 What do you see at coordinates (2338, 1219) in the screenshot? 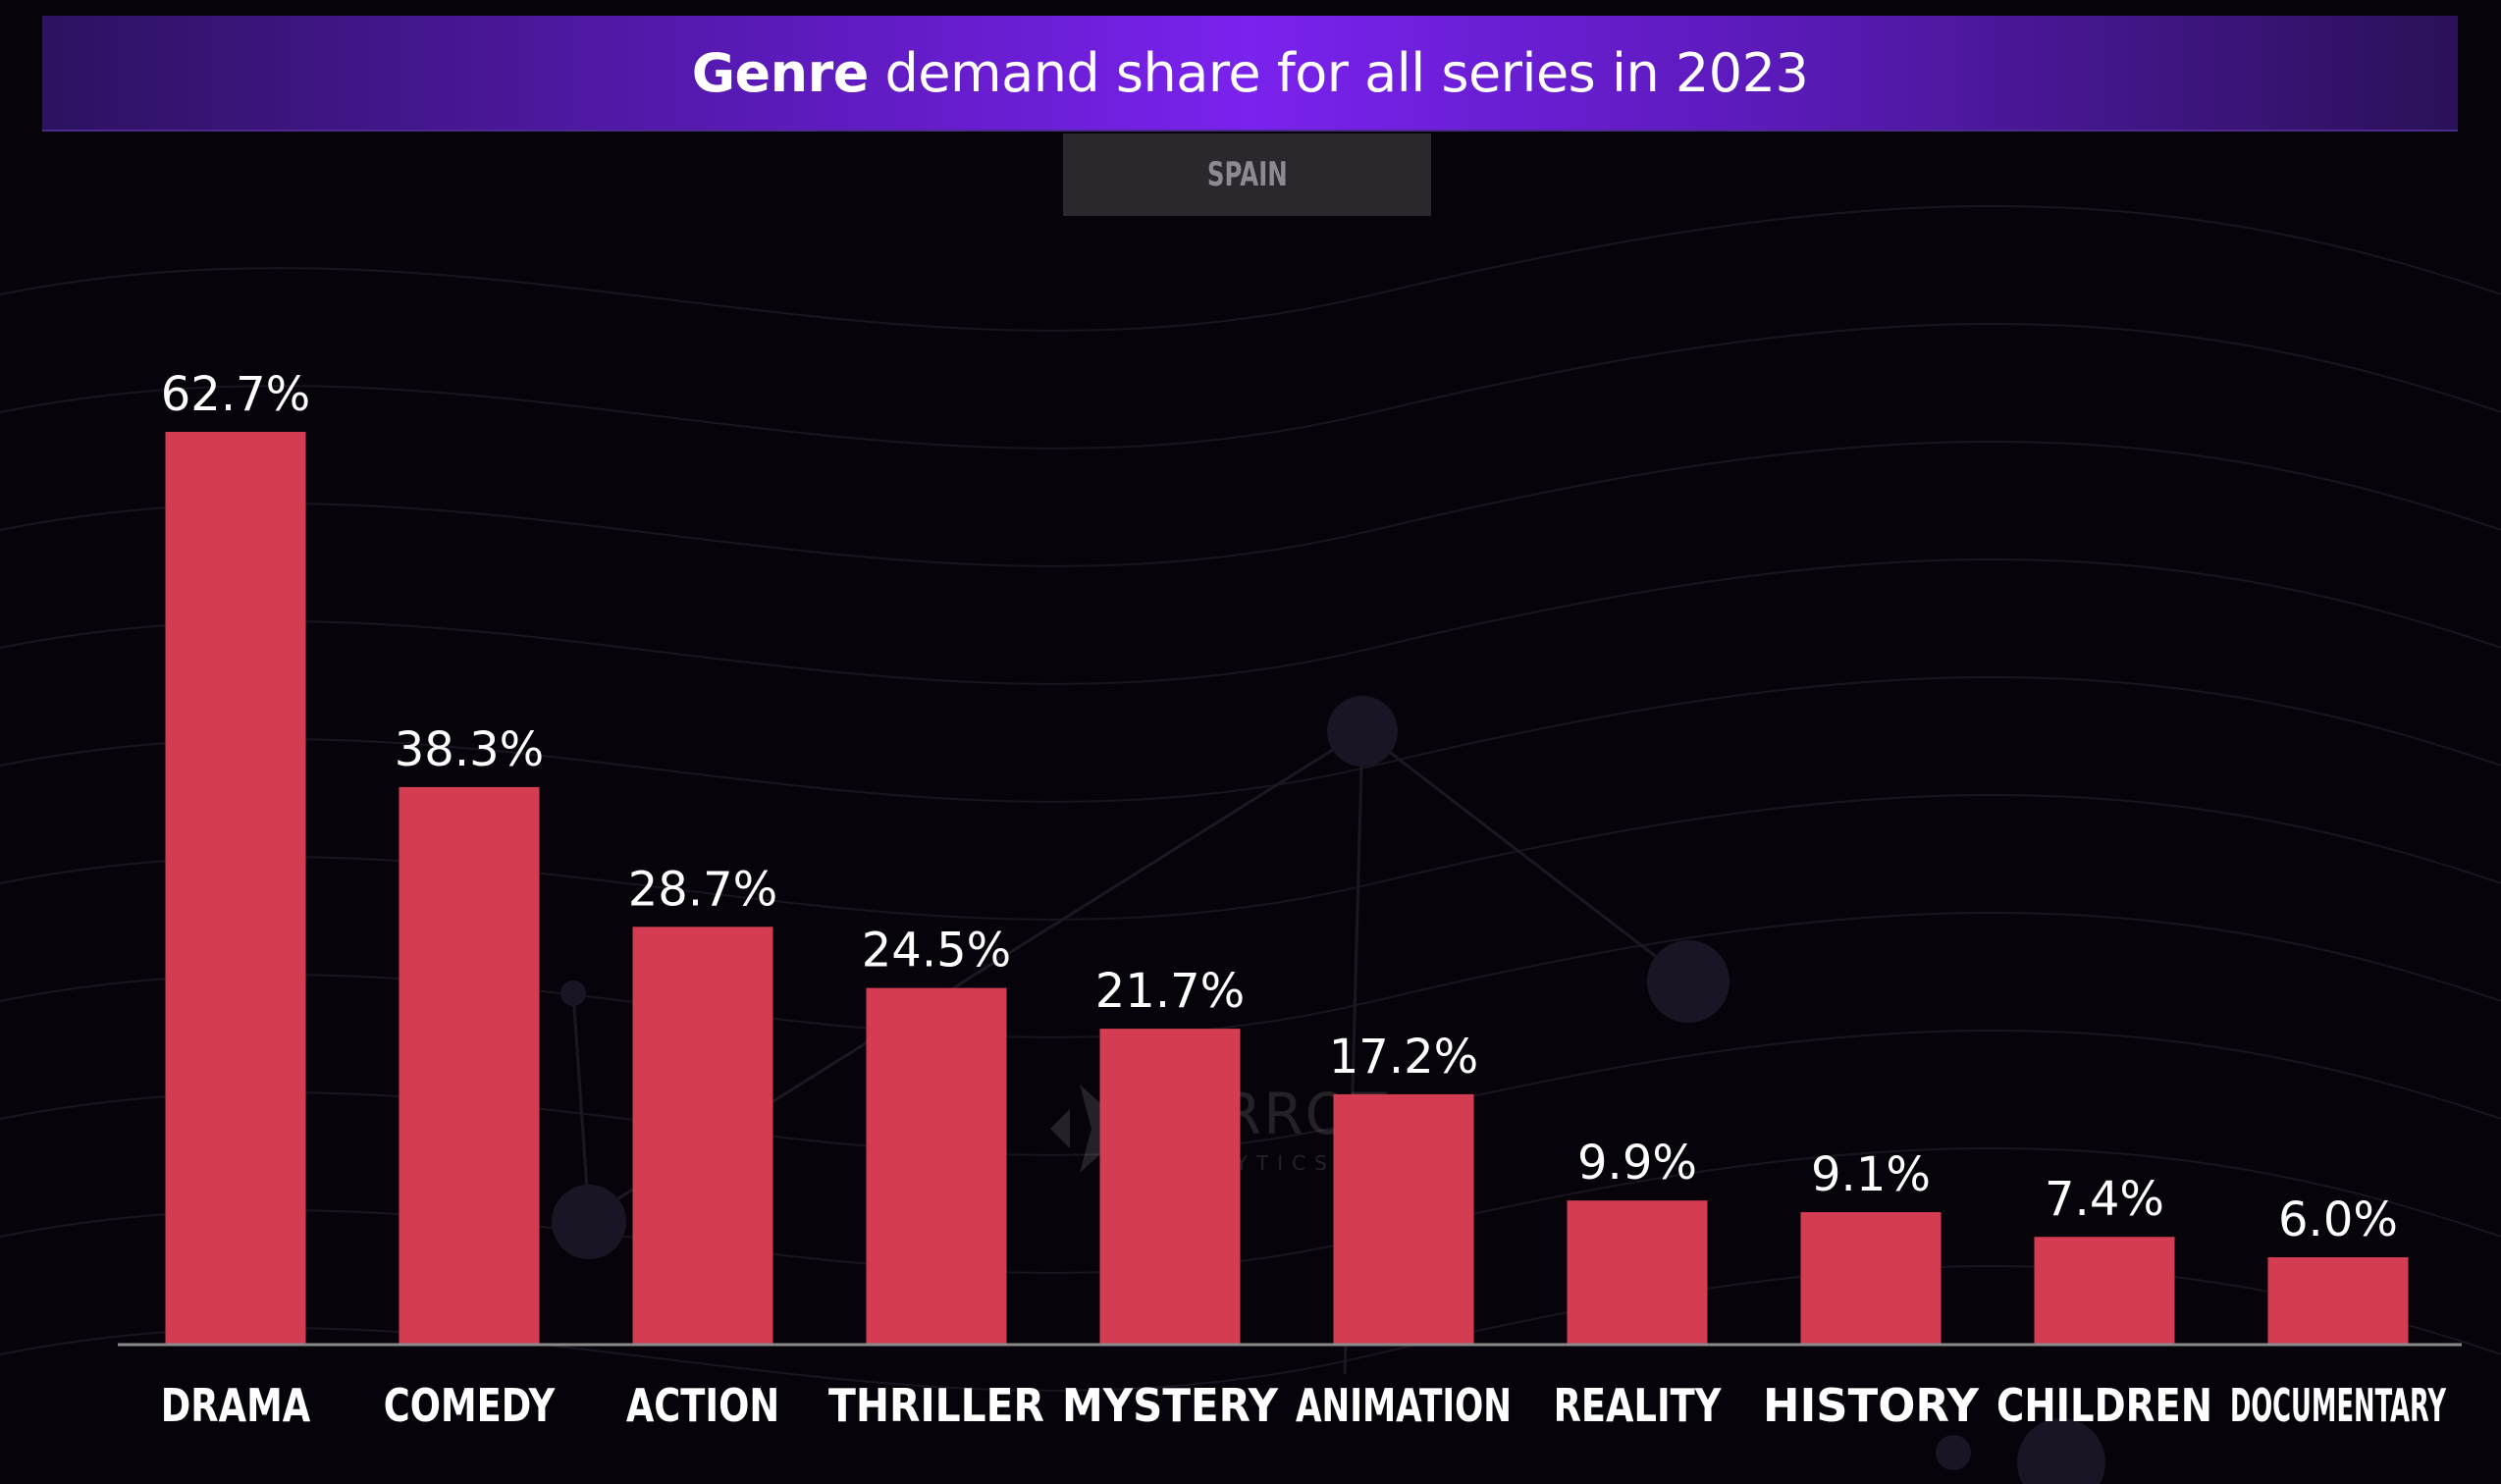
I see `value-label-documentary: 6.0%` at bounding box center [2338, 1219].